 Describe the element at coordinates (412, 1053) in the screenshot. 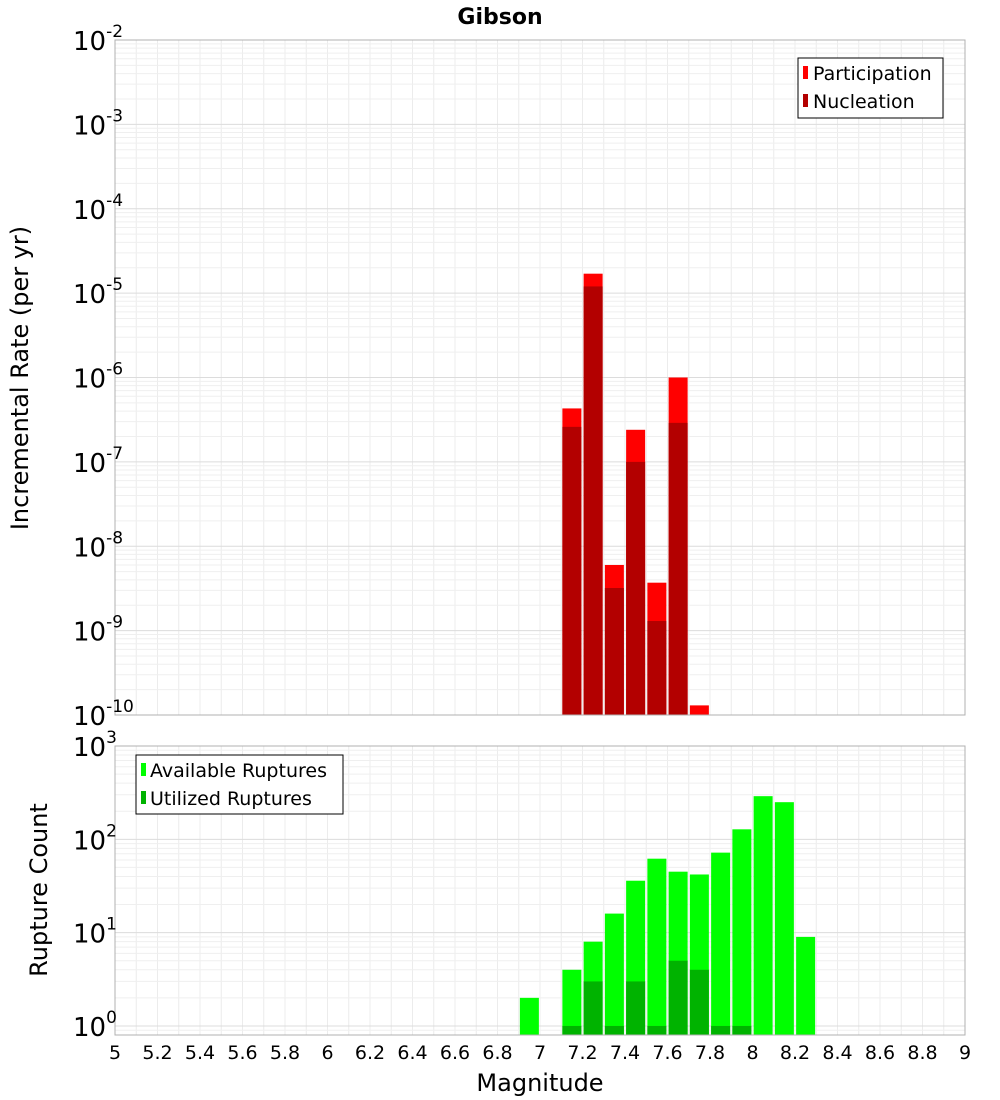

I see `x-tick-label: 6.4` at that location.